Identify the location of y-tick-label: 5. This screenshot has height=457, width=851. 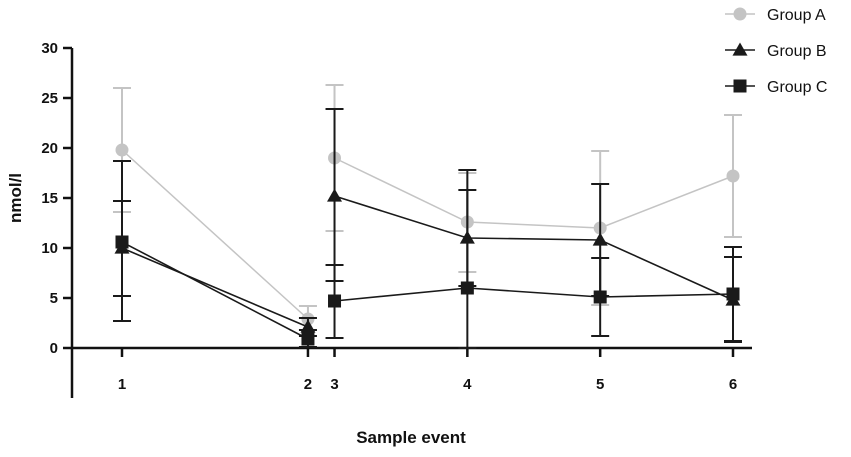
(54, 298).